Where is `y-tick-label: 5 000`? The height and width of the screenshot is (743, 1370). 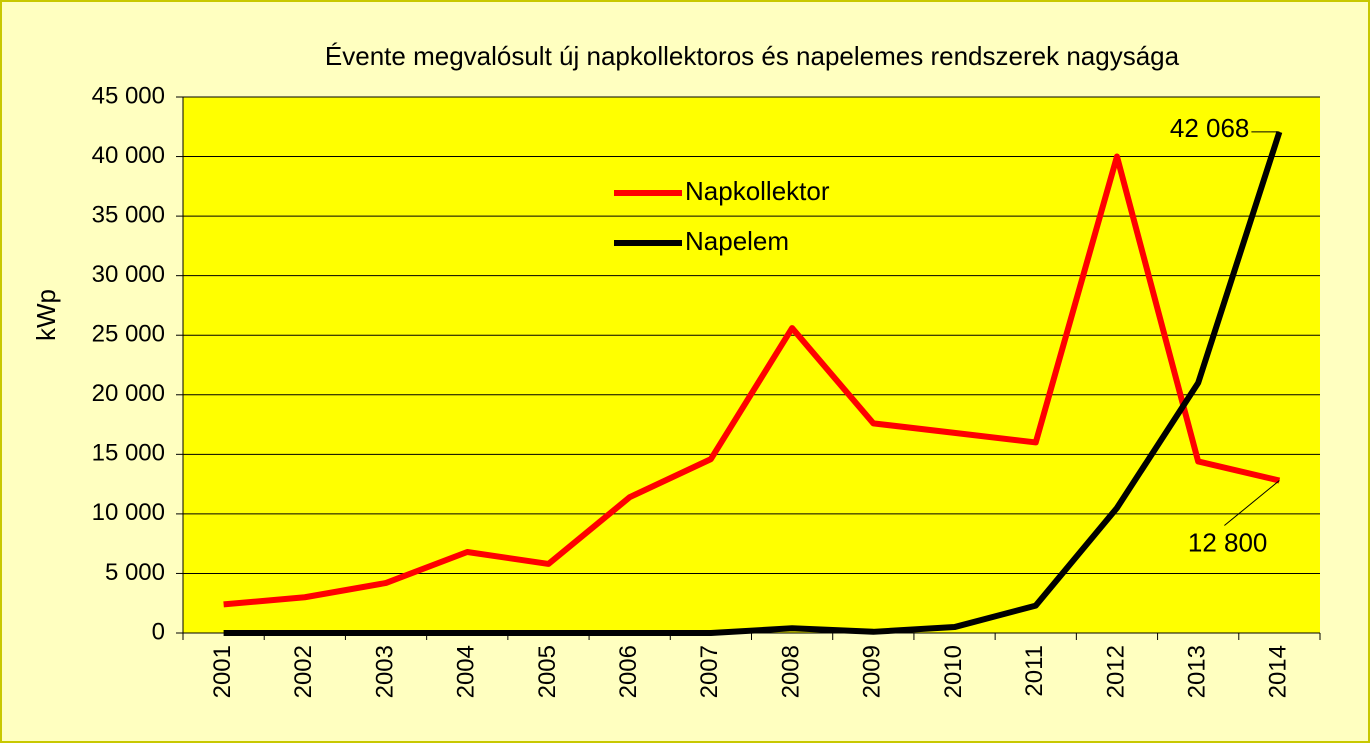
y-tick-label: 5 000 is located at coordinates (135, 572).